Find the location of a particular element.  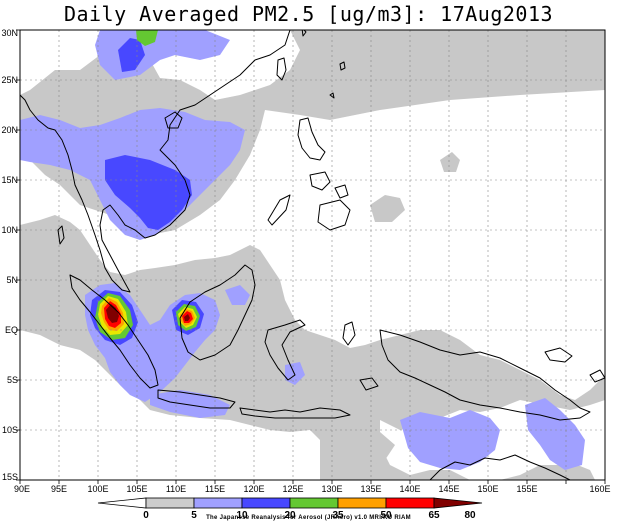

lon-label: 110E is located at coordinates (176, 489).